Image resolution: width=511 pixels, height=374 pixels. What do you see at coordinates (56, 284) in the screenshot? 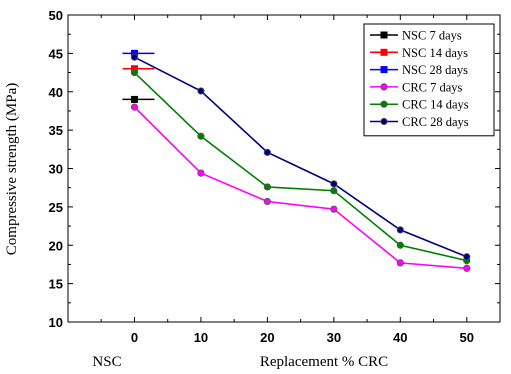
I see `y-tick-label: 15` at bounding box center [56, 284].